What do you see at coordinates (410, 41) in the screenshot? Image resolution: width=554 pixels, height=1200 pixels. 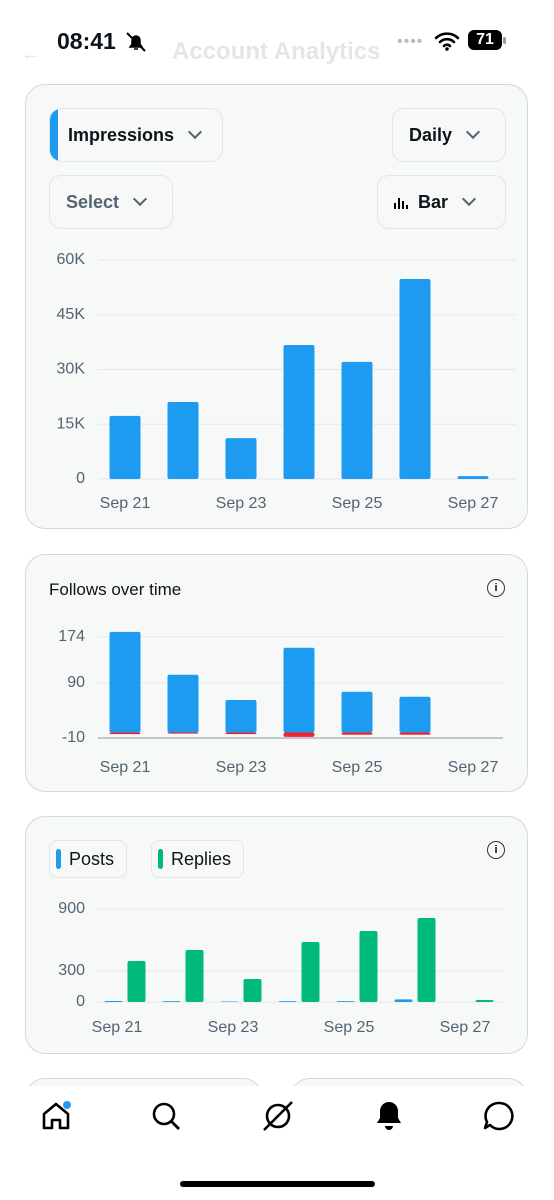 I see `signal-dots: ••••` at bounding box center [410, 41].